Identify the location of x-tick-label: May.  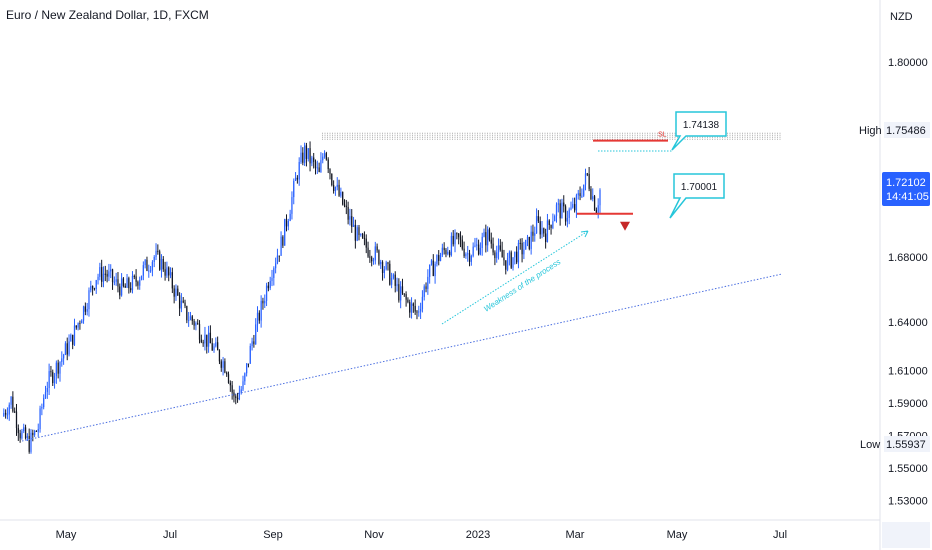
(66, 535).